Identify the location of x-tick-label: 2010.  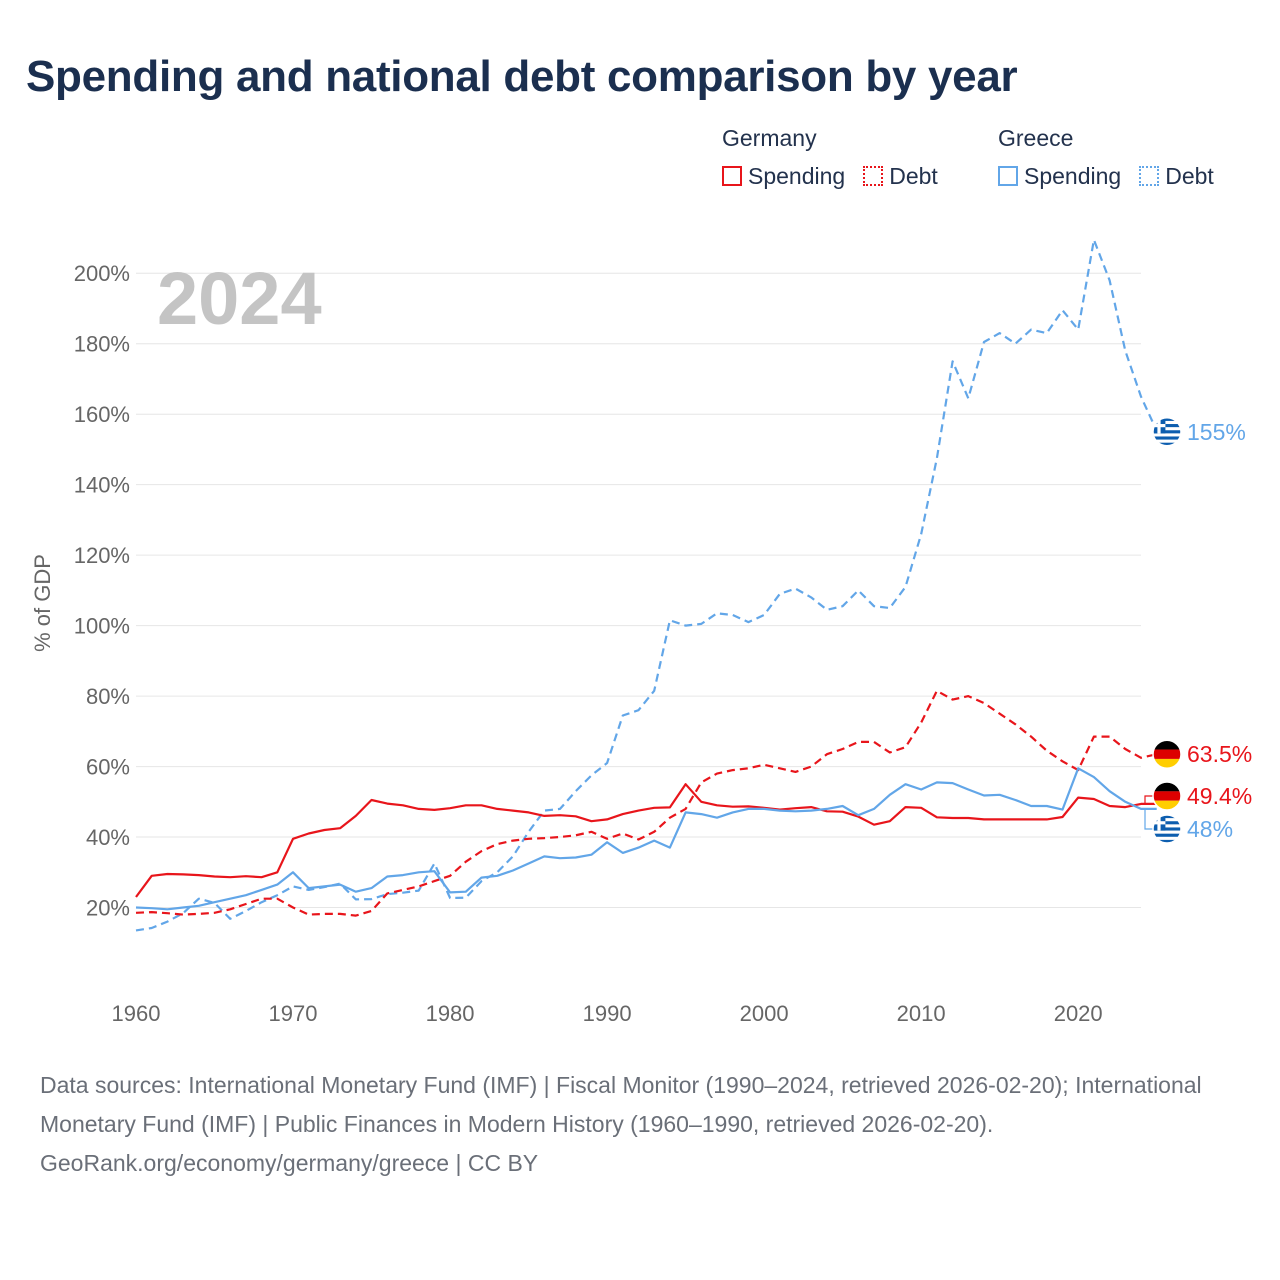
(921, 1013).